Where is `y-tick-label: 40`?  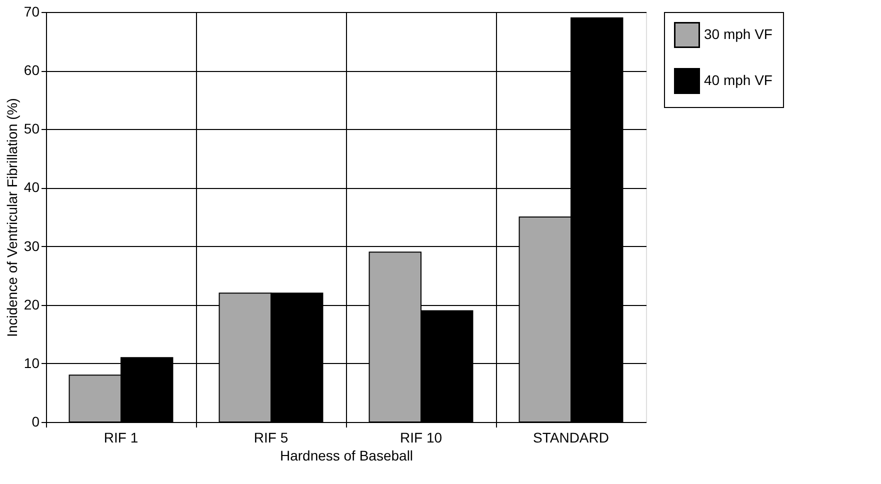
y-tick-label: 40 is located at coordinates (32, 187).